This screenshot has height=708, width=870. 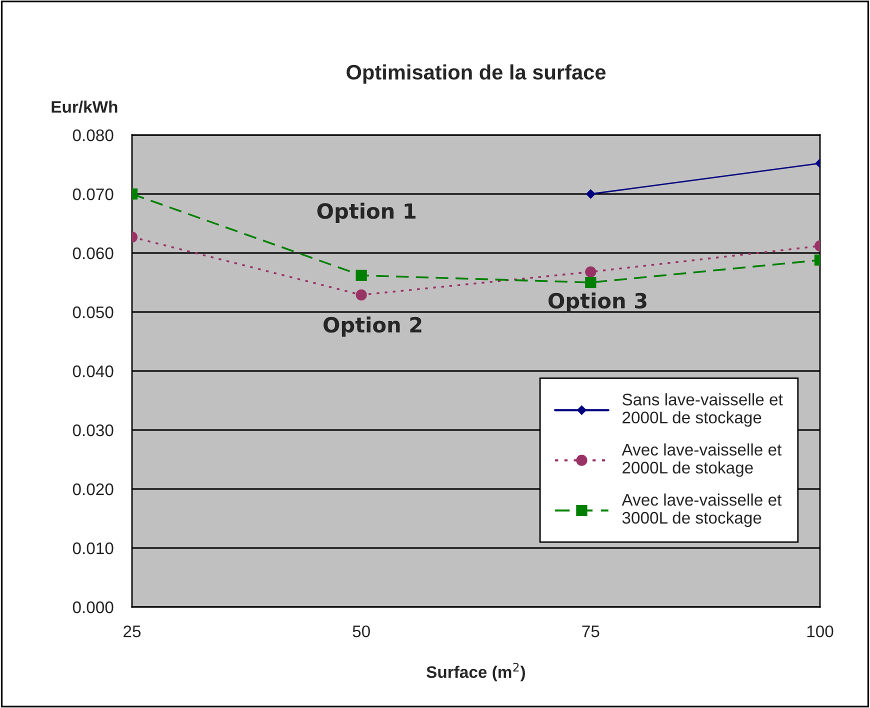 I want to click on y-tick-label: 0.070, so click(x=93, y=194).